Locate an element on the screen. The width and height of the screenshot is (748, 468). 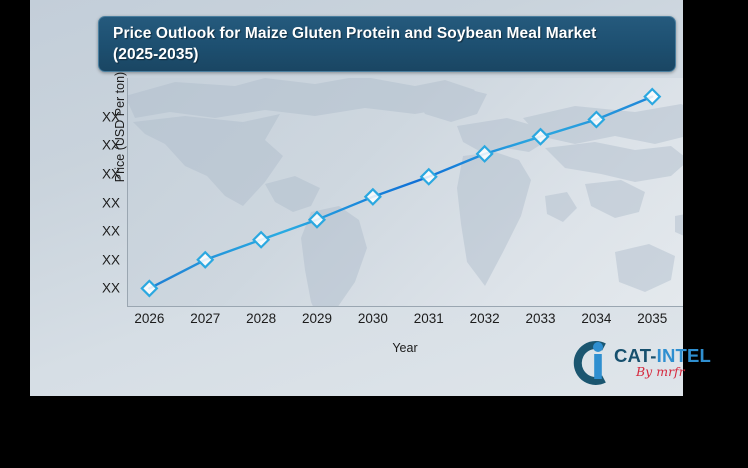
x-axis-tick-label: 2033 is located at coordinates (540, 318).